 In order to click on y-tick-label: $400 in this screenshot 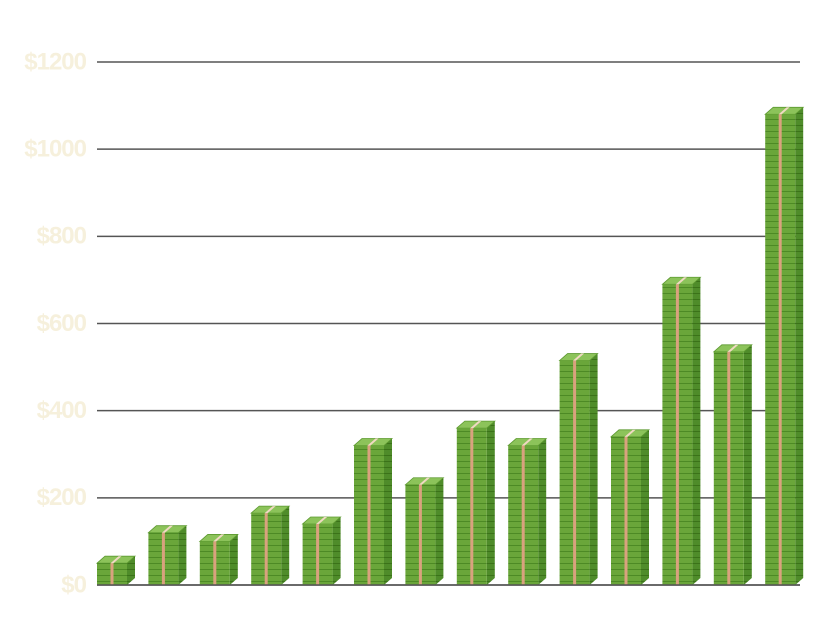, I will do `click(62, 410)`.